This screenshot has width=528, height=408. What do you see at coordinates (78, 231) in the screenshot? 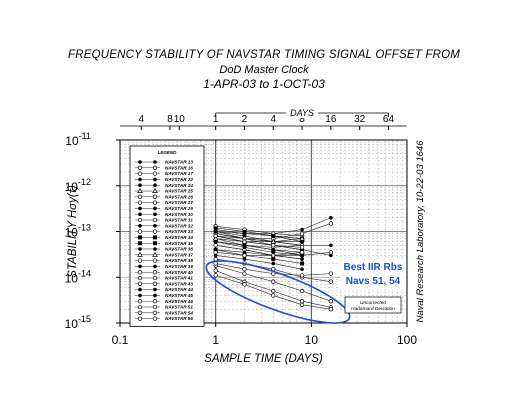
I see `y-tick-label: 10-13` at bounding box center [78, 231].